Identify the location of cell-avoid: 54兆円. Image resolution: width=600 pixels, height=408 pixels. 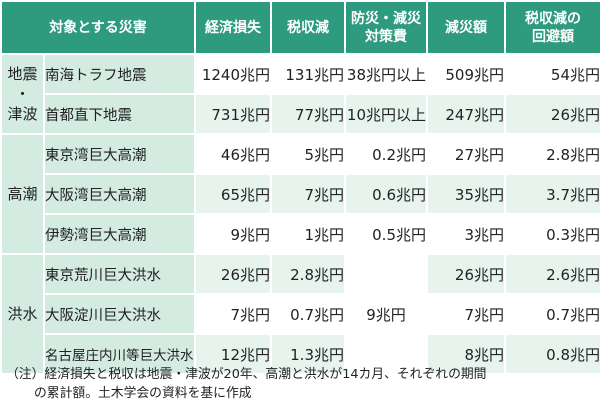
(552, 74).